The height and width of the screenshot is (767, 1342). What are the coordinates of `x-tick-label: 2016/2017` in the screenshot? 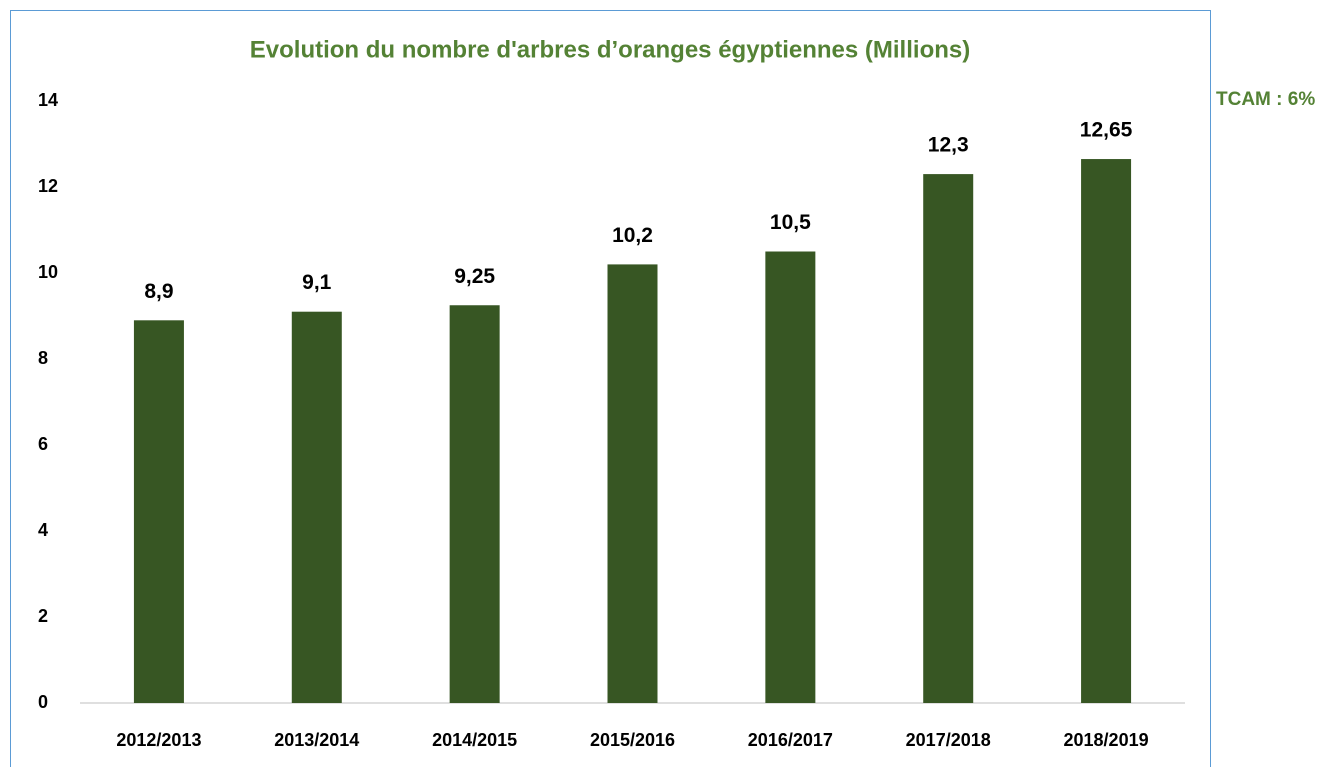 It's located at (790, 740).